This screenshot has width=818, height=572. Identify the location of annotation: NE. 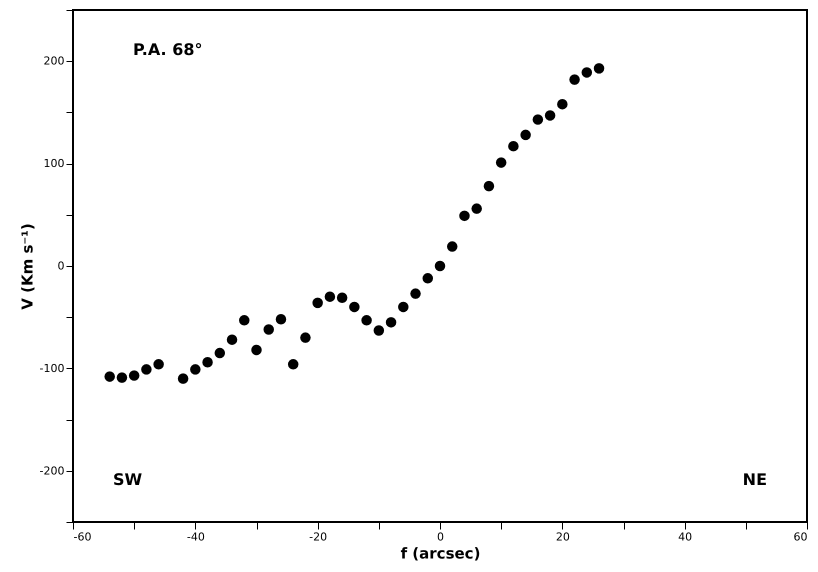
(754, 479).